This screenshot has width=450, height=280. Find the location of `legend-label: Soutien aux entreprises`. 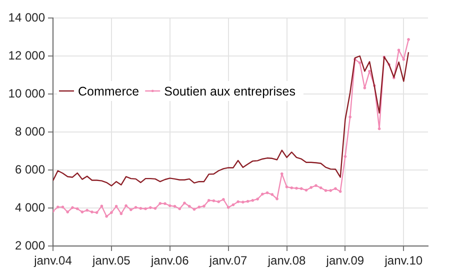

legend-label: Soutien aux entreprises is located at coordinates (230, 91).